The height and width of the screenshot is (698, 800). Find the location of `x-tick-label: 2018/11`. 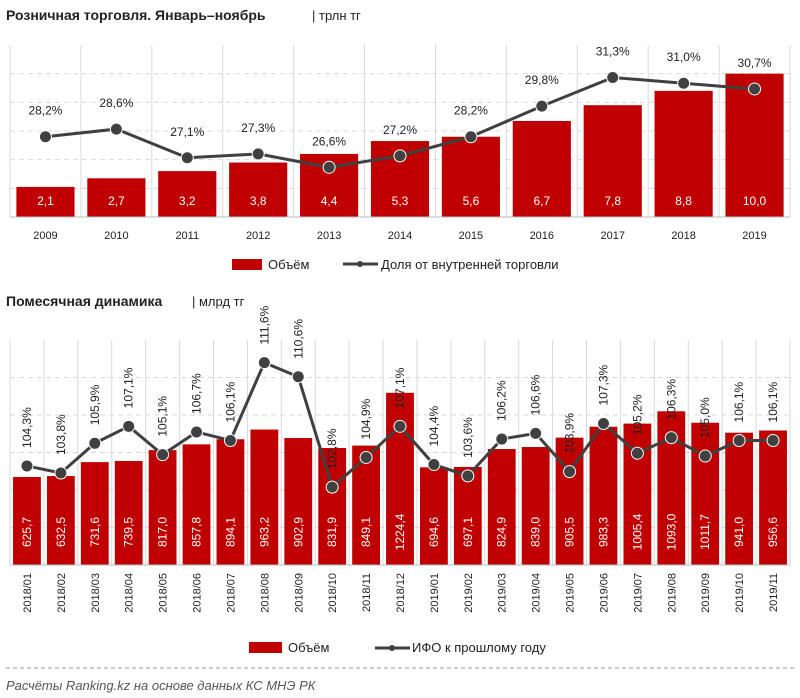

x-tick-label: 2018/11 is located at coordinates (367, 592).